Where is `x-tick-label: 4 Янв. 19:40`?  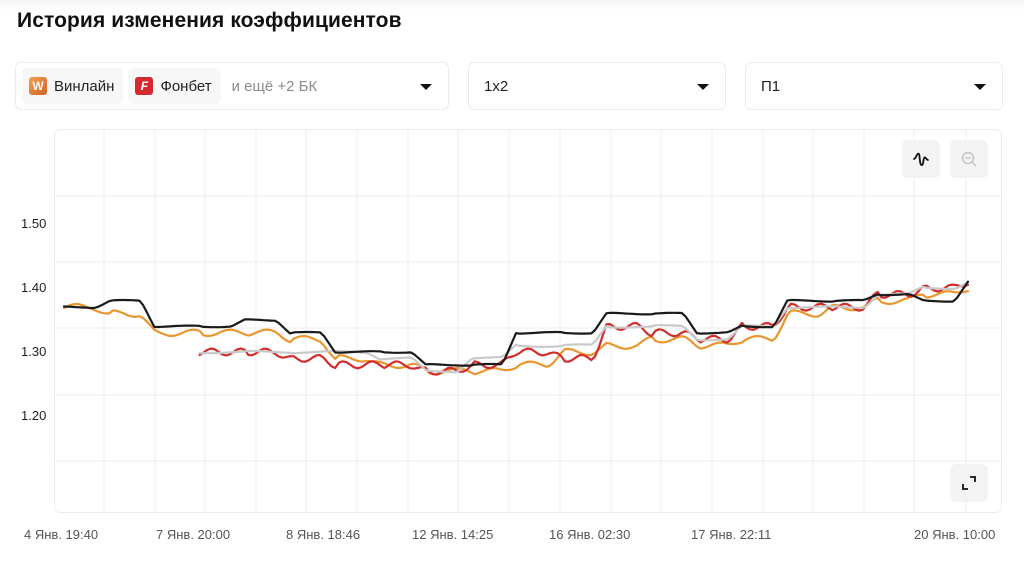 x-tick-label: 4 Янв. 19:40 is located at coordinates (61, 534).